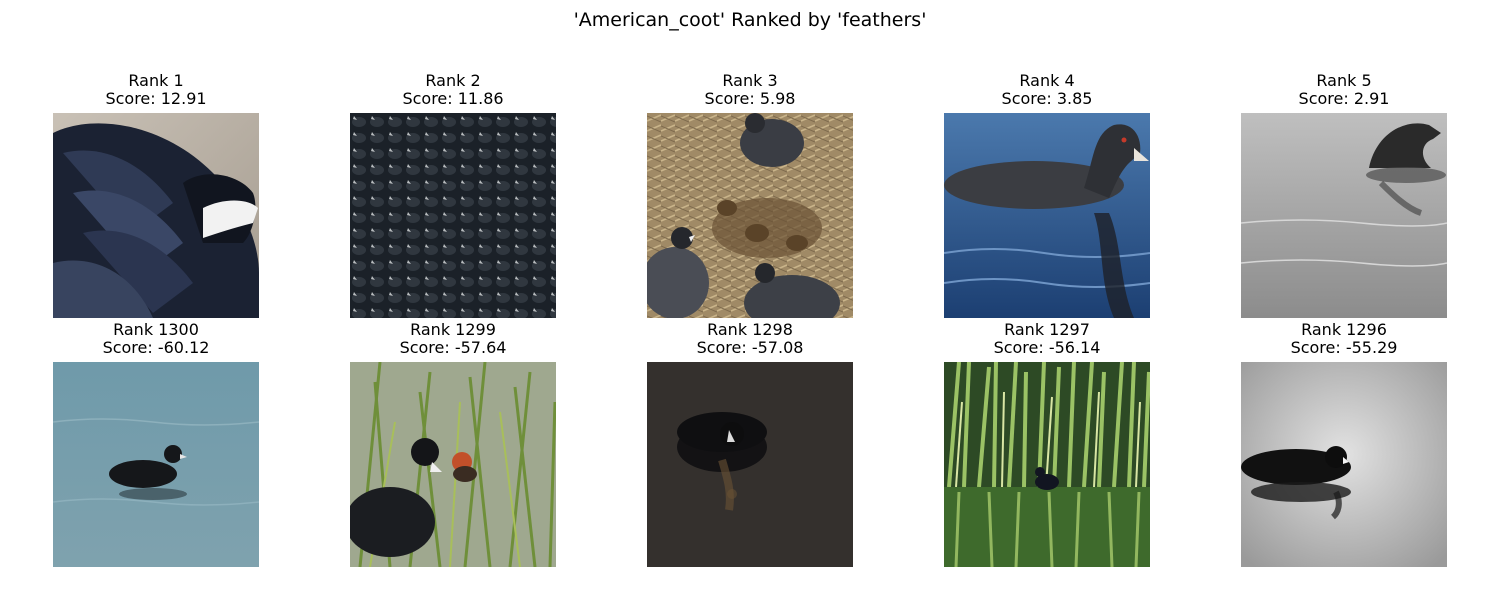 The height and width of the screenshot is (600, 1500). I want to click on coot-monochrome-icon, so click(1344, 464).